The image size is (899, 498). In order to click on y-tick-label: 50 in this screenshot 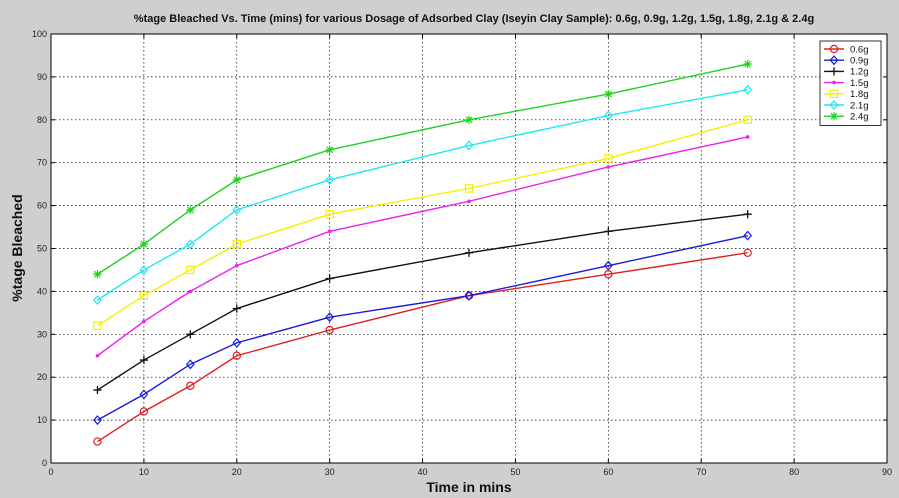, I will do `click(42, 249)`.